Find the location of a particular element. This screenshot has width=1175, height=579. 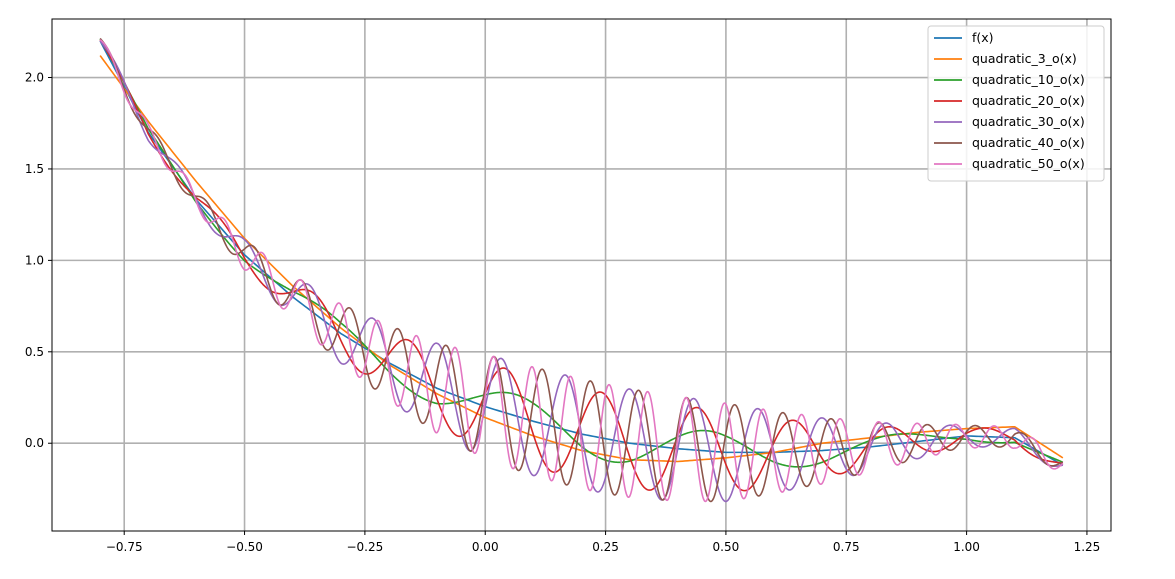

x-tick-label: 0.50 is located at coordinates (726, 547).